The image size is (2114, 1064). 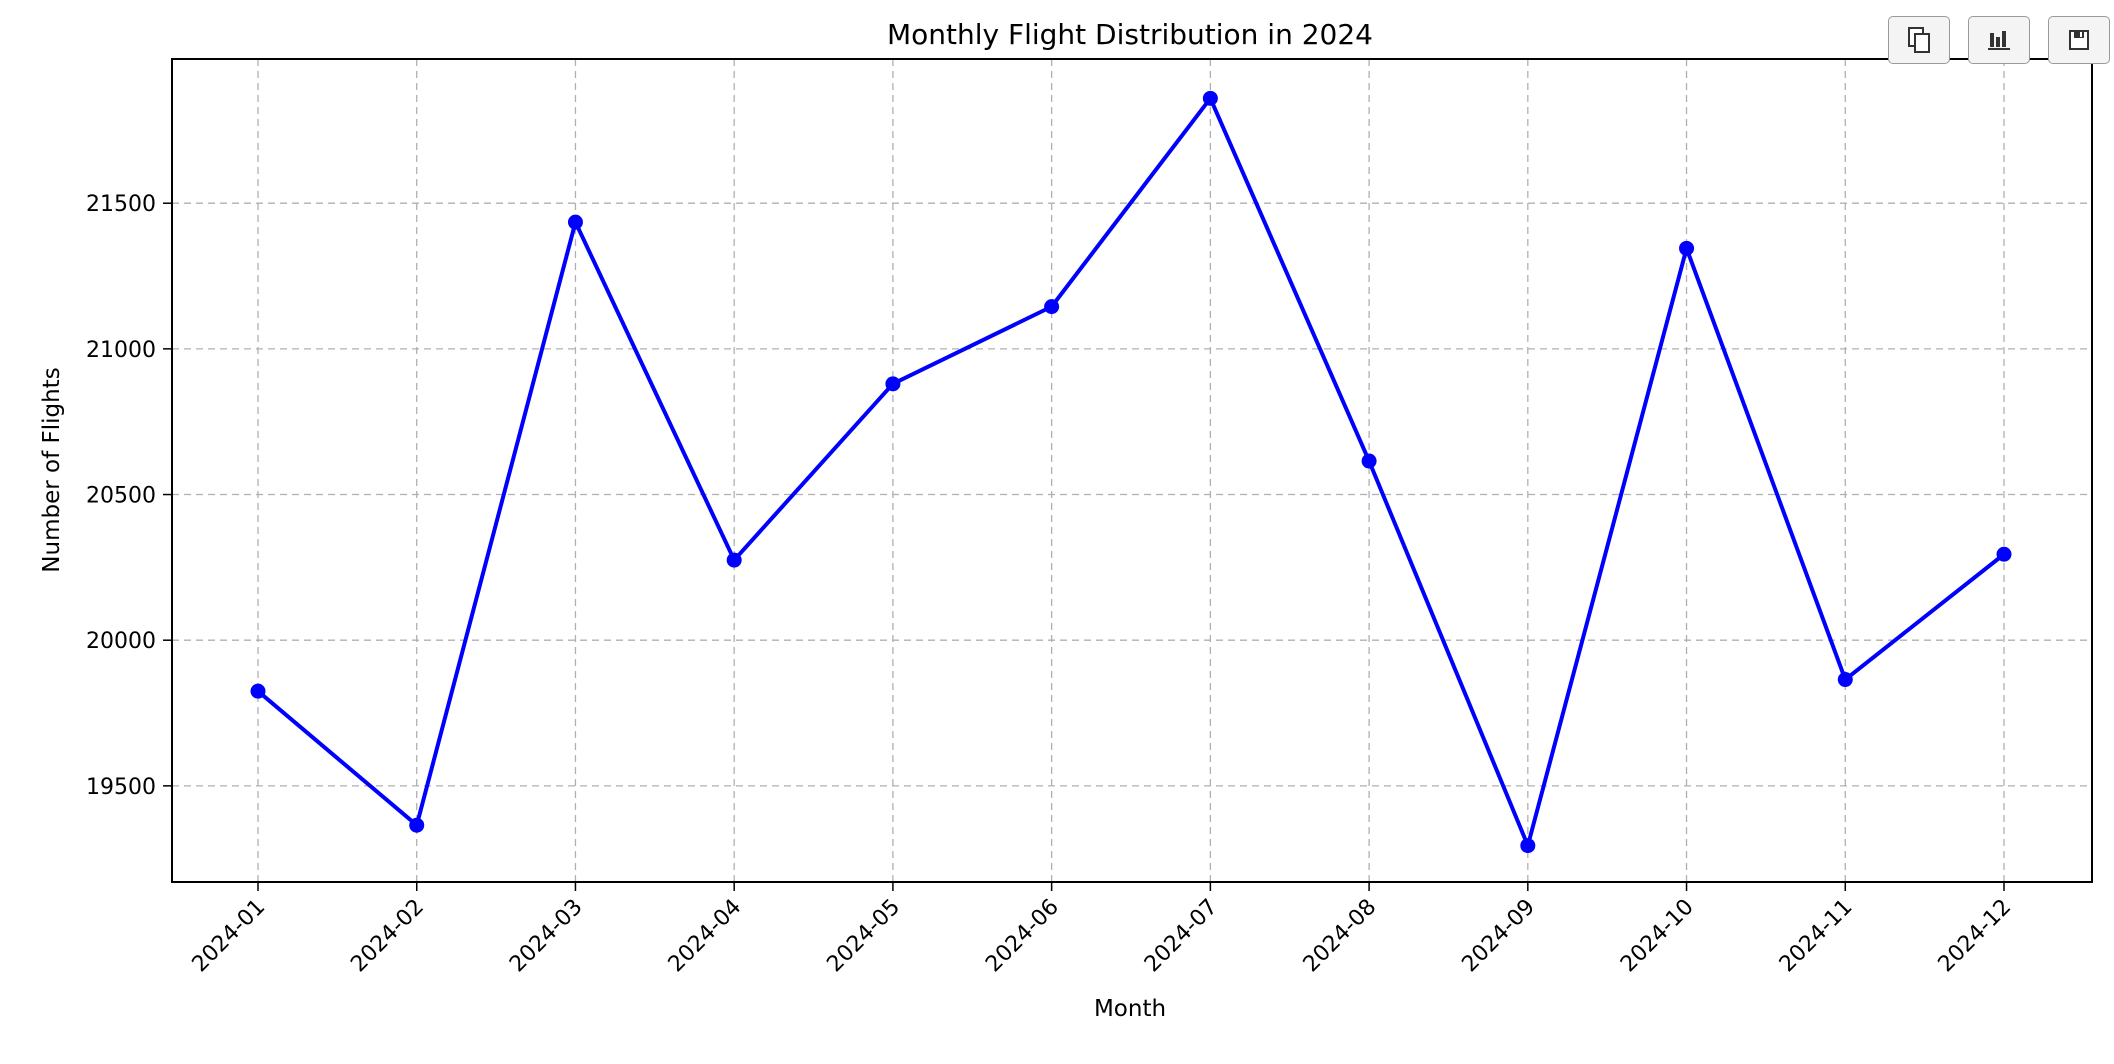 What do you see at coordinates (1657, 936) in the screenshot?
I see `x-tick-label: 2024-10` at bounding box center [1657, 936].